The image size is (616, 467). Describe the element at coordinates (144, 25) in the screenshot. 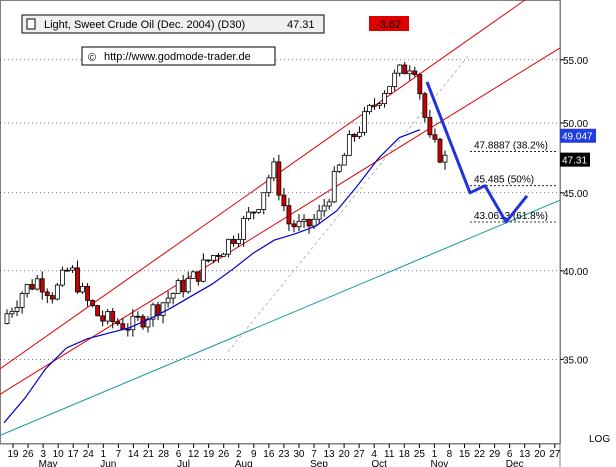

I see `instrument-title: Light, Sweet Crude Oil (Dec. 2004) (D30)` at that location.